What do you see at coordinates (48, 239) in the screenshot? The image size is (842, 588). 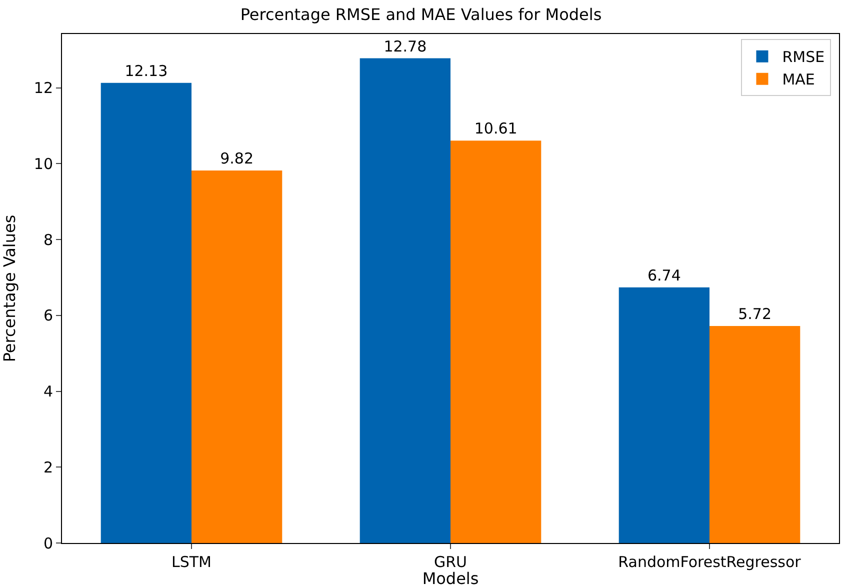 I see `y-tick-label: 8` at bounding box center [48, 239].